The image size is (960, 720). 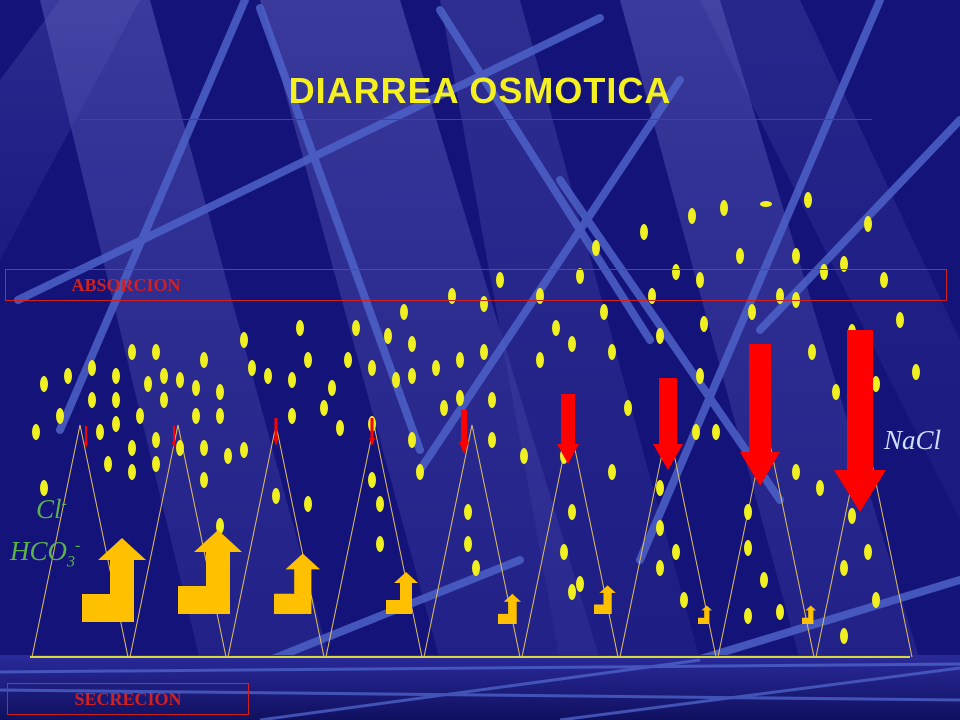 I want to click on bicarbonate-base: HCO, so click(x=39, y=551).